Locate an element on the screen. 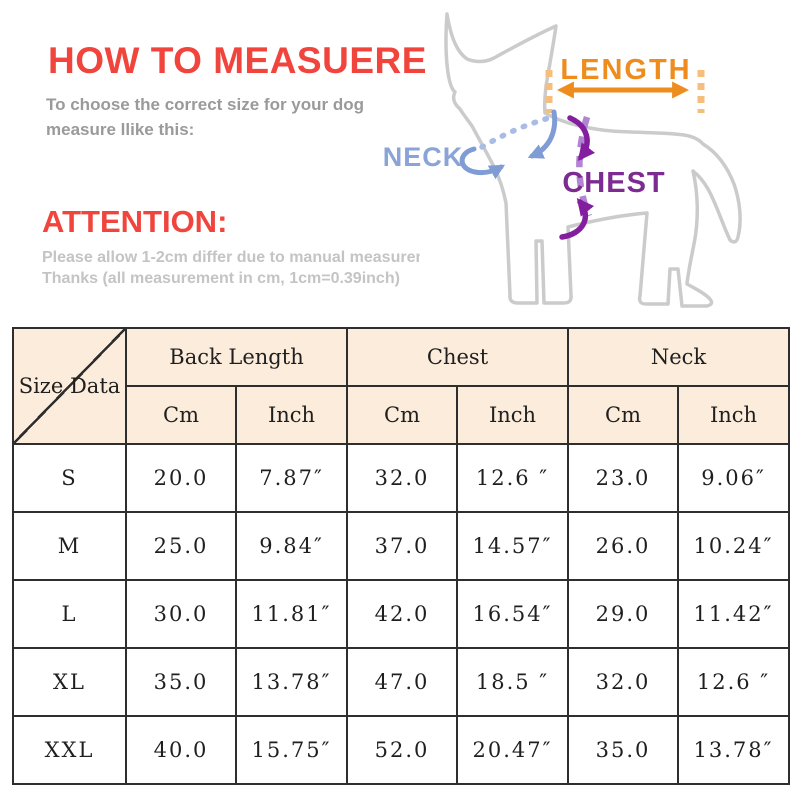 This screenshot has height=800, width=800. chest-cm: 52.0 is located at coordinates (402, 750).